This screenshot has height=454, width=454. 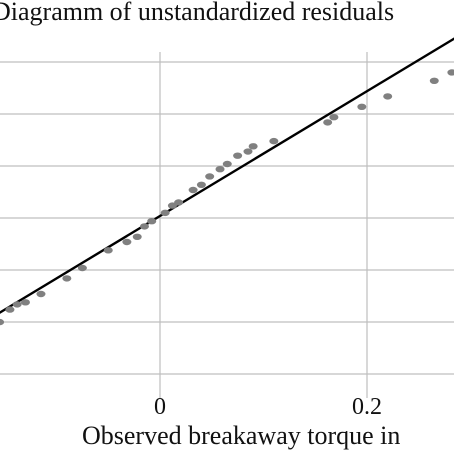 I want to click on x-tick-label: 0, so click(x=160, y=407).